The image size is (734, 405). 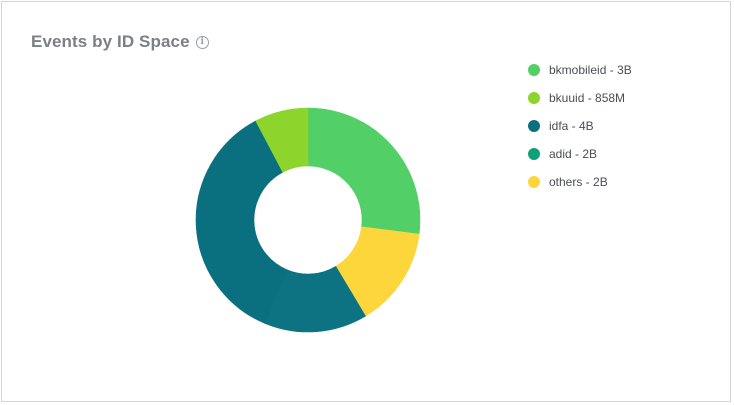 What do you see at coordinates (364, 171) in the screenshot?
I see `donut-slice-bkmobileid` at bounding box center [364, 171].